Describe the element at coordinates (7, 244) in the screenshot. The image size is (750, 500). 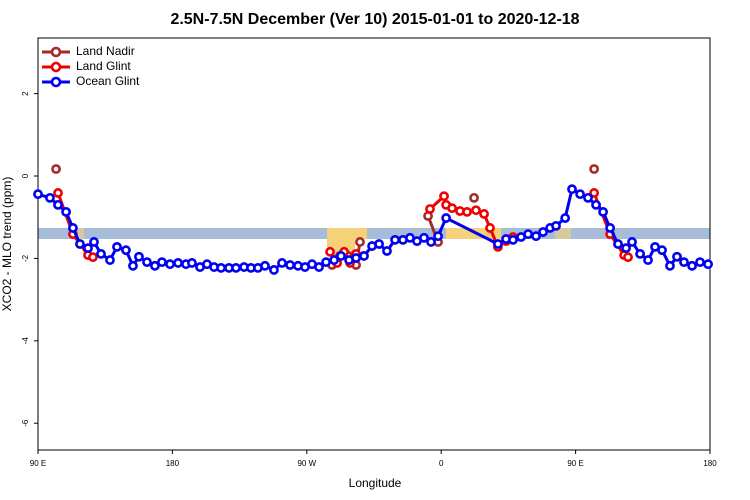
I see `y-axis-label: XCO2 - MLO trend (ppm)` at that location.